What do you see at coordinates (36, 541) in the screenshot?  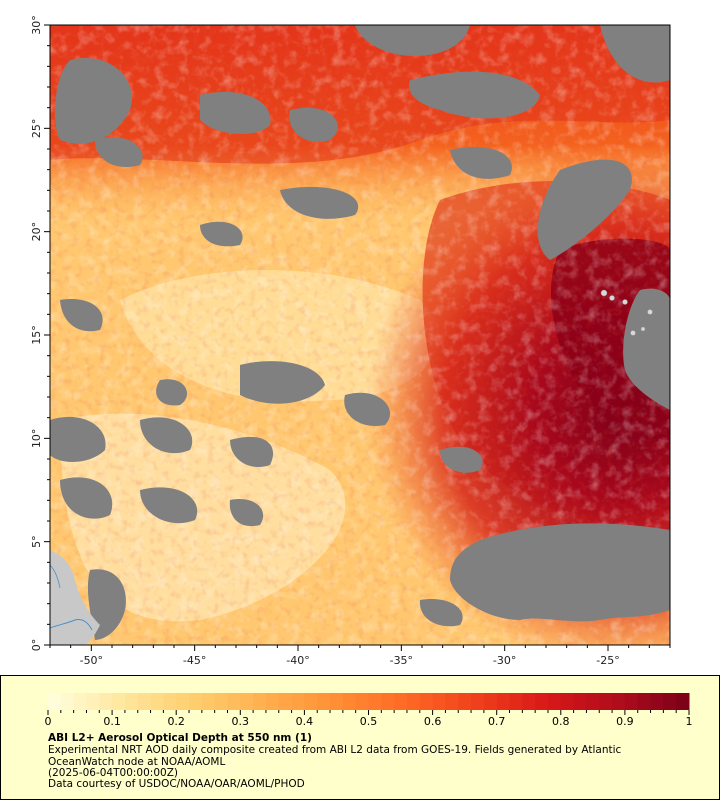 I see `lat-tick-label: 5°` at bounding box center [36, 541].